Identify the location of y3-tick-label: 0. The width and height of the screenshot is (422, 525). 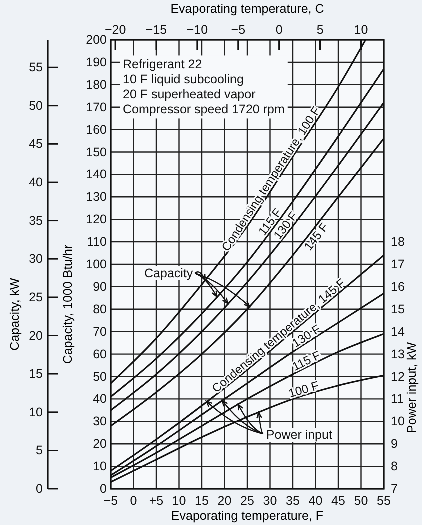
(40, 489).